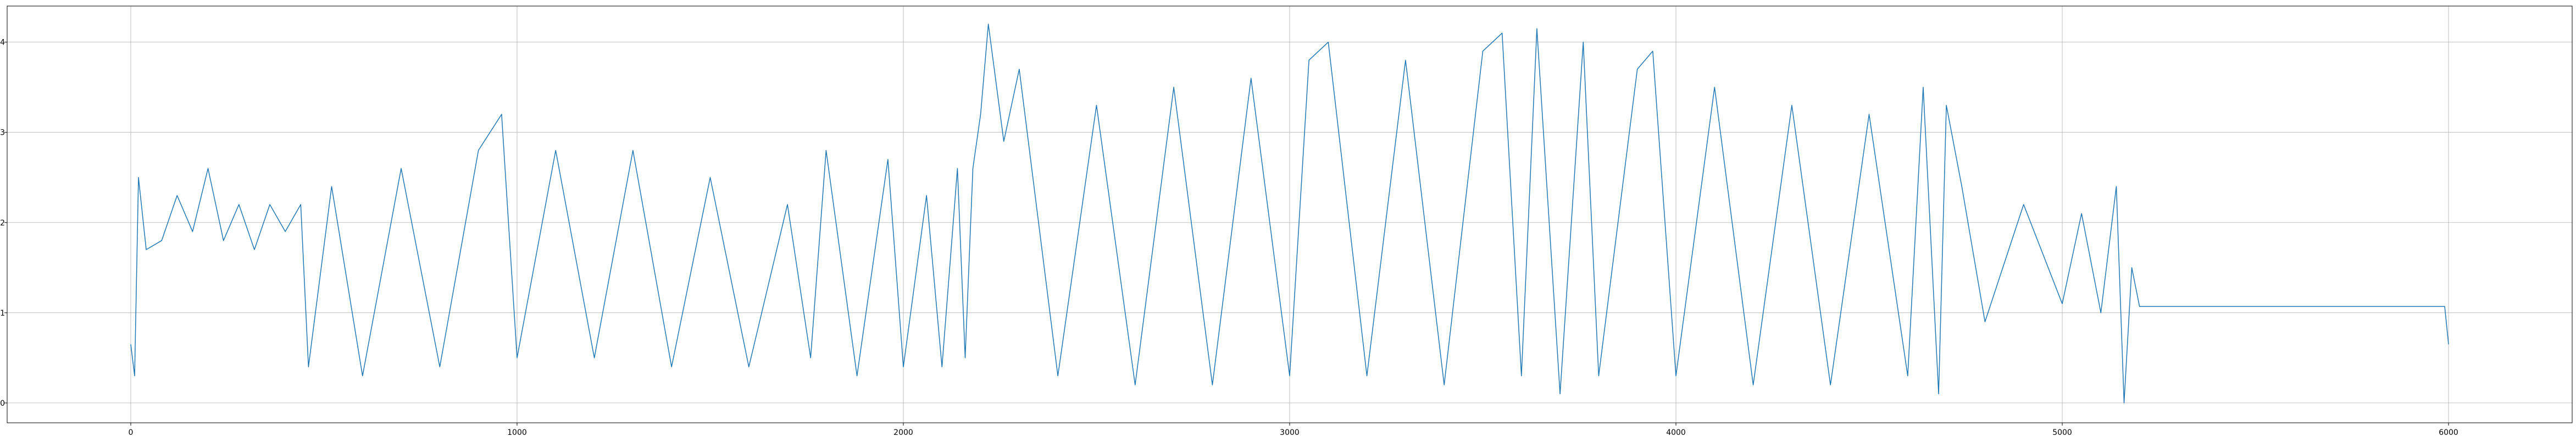  I want to click on x-tick-label: 2000, so click(903, 432).